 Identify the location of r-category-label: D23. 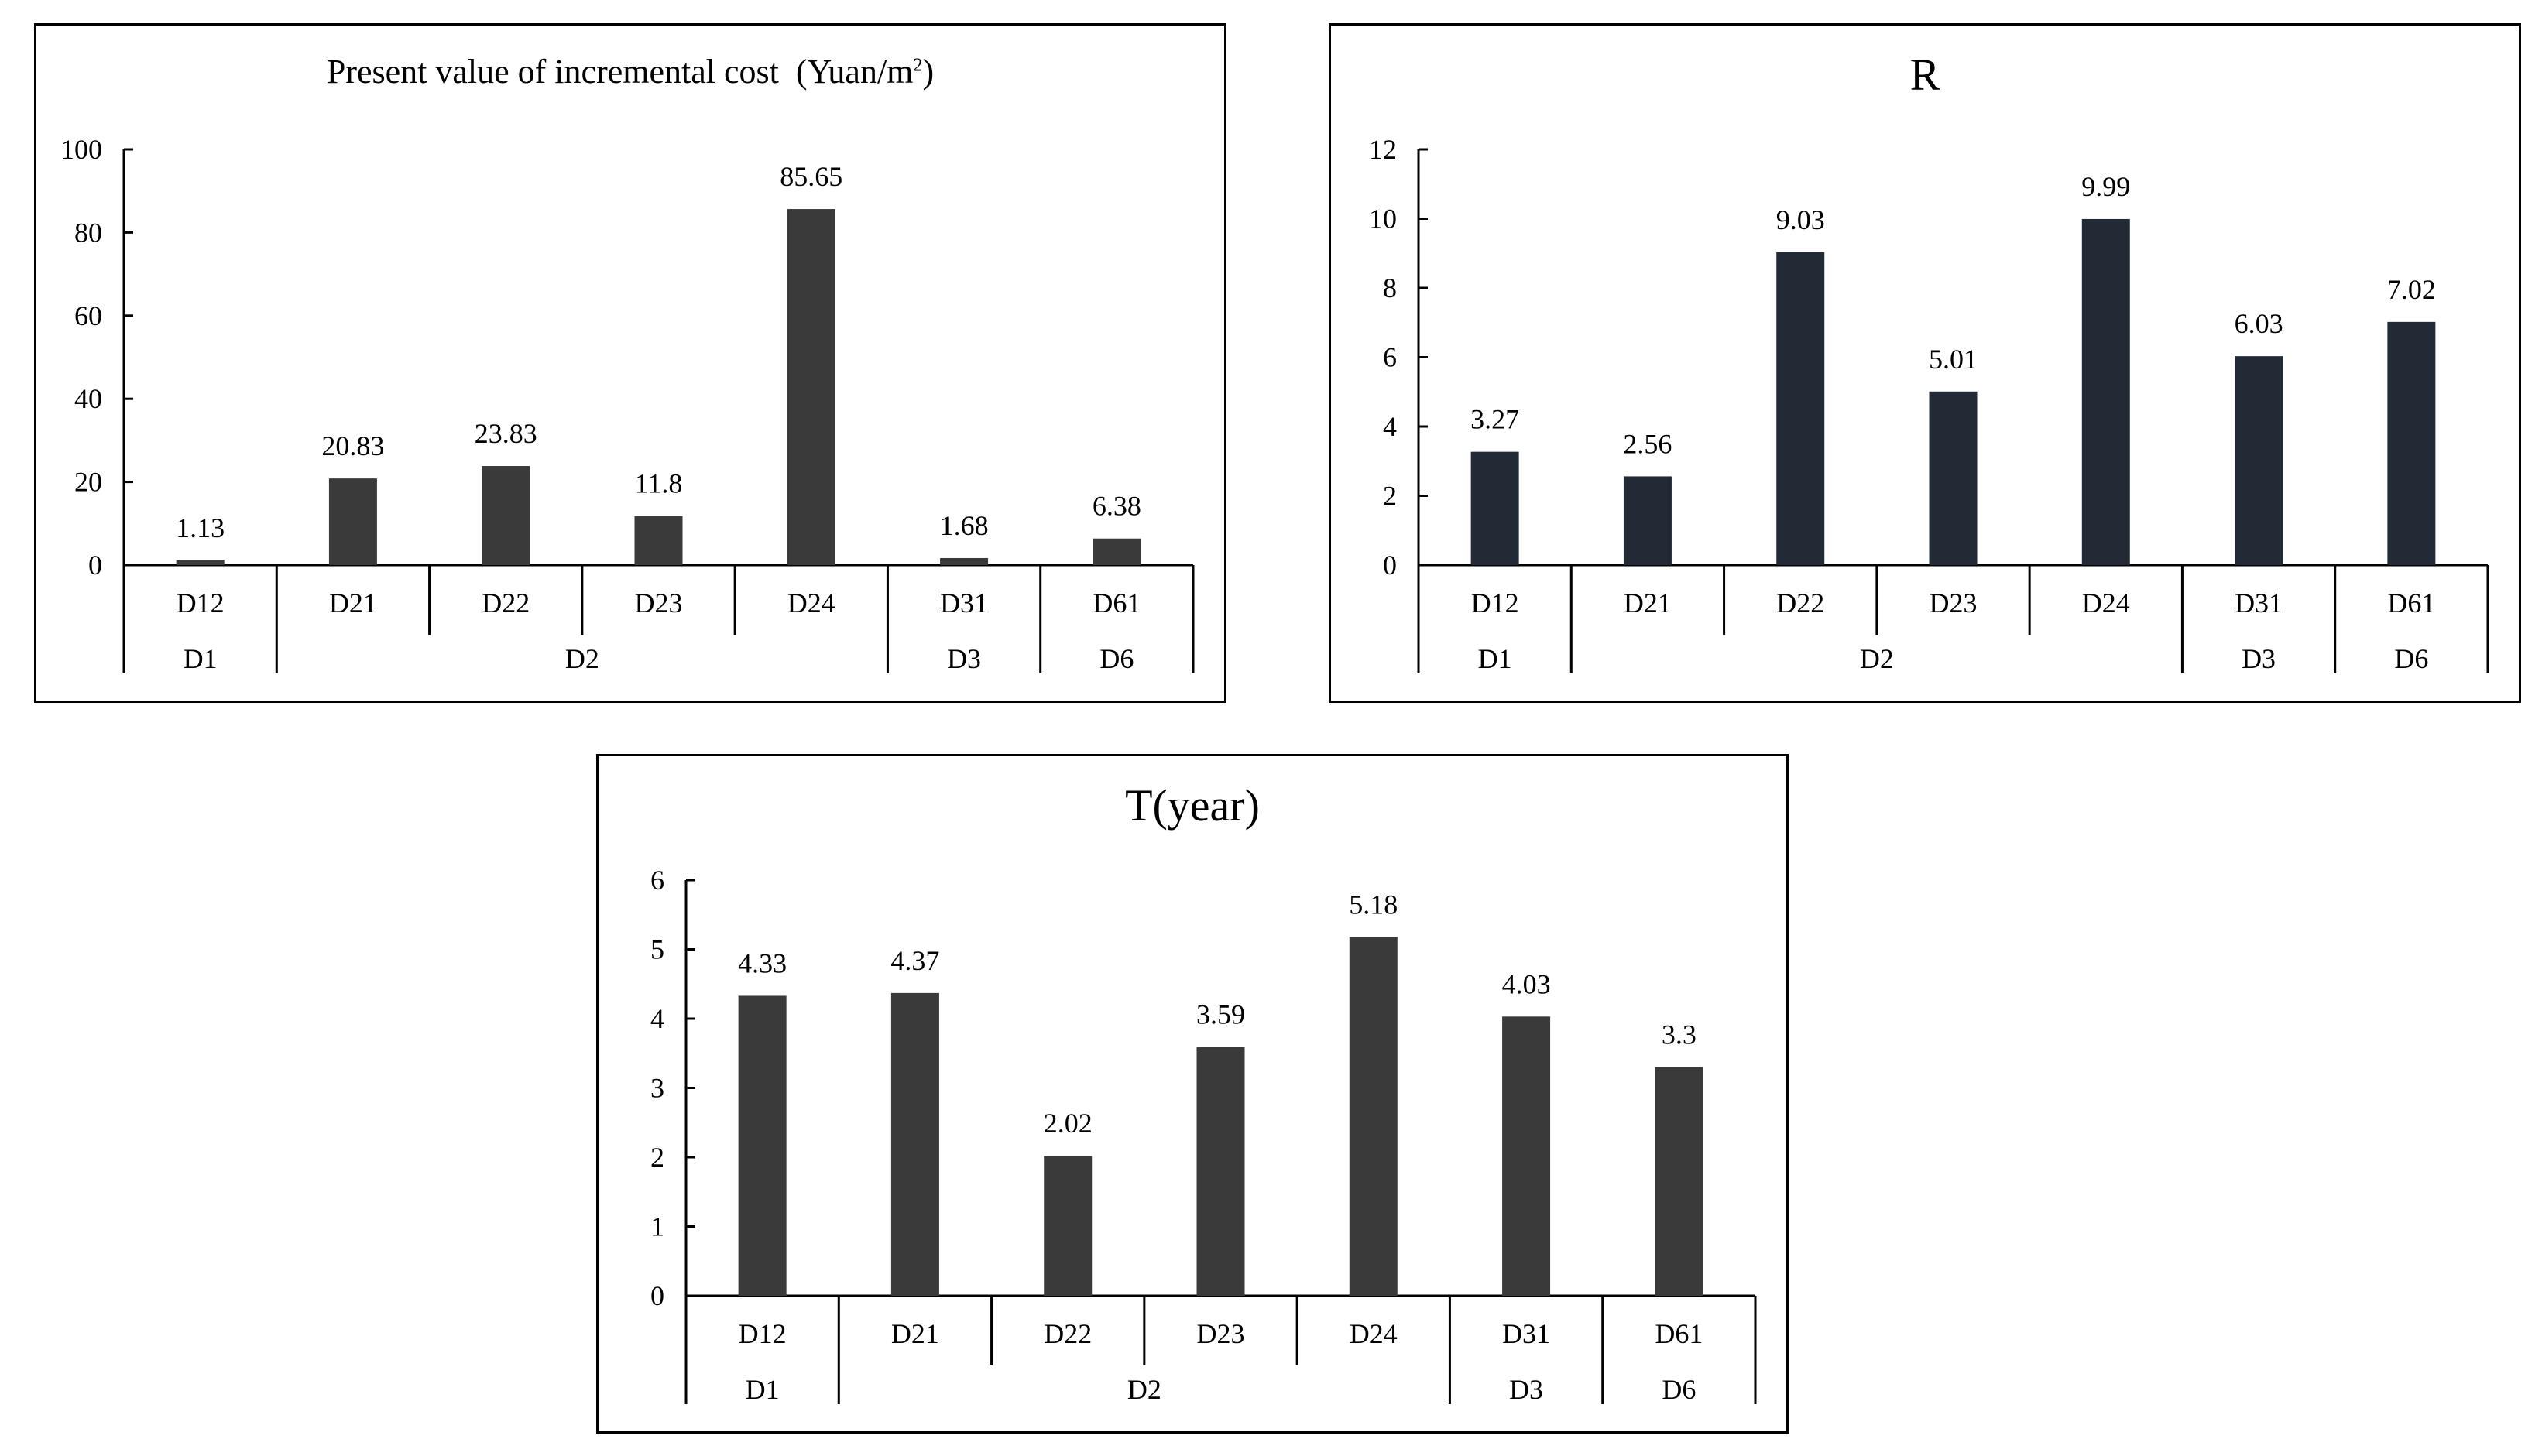
(1954, 603).